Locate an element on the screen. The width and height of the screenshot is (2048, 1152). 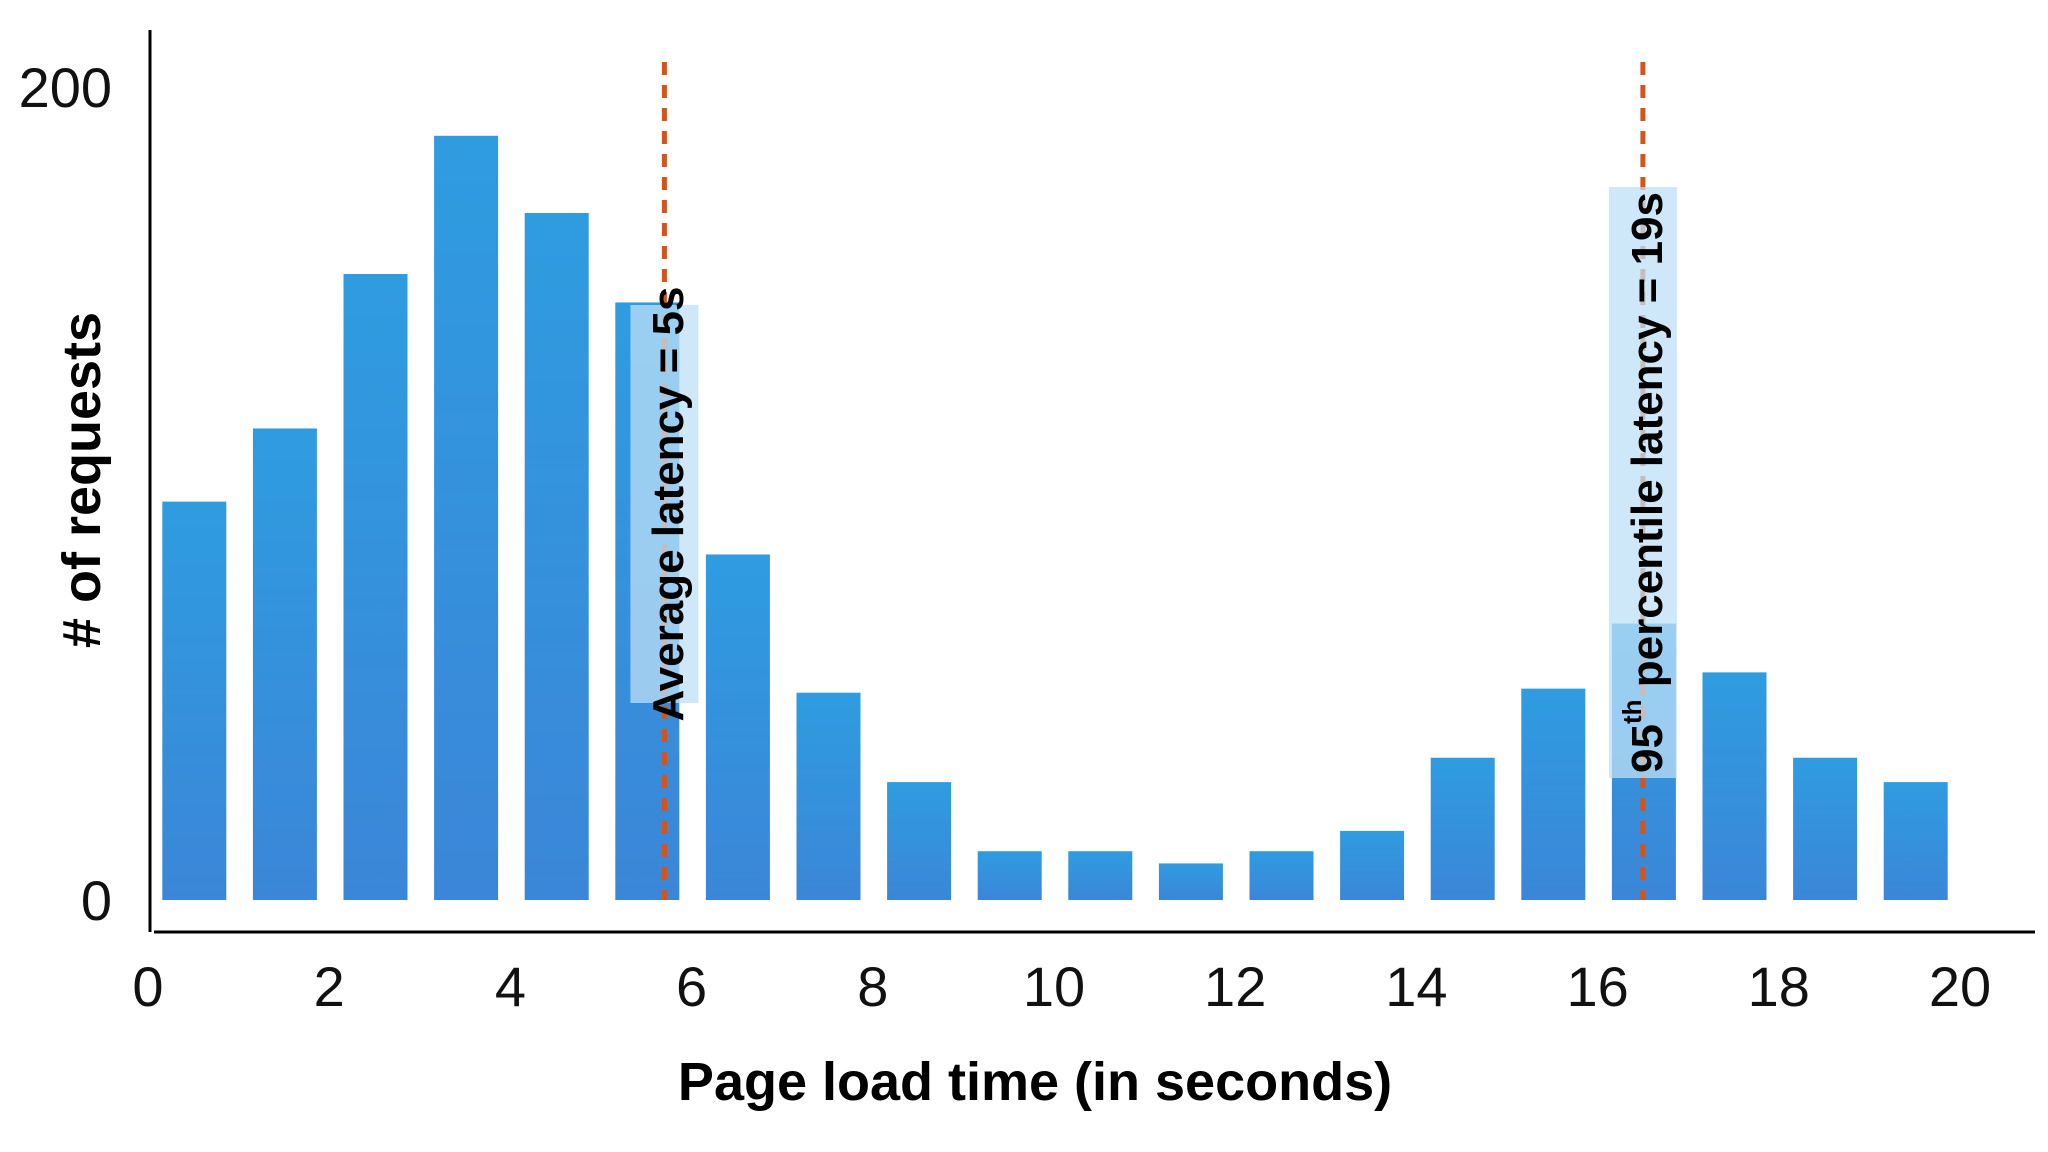
y-tick-label: 200 is located at coordinates (65, 87).